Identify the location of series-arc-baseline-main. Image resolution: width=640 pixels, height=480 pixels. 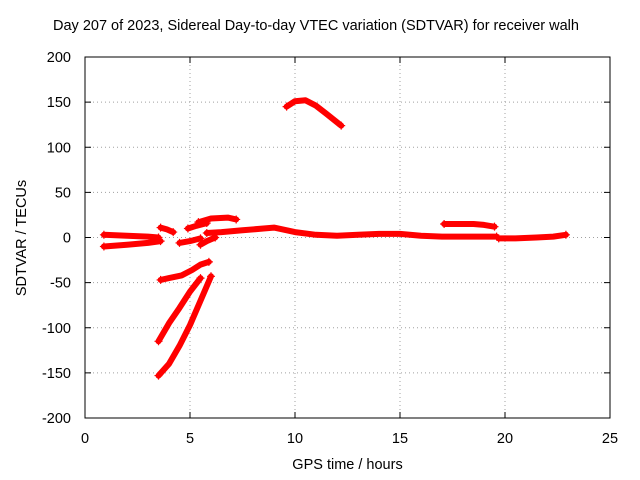
(351, 232).